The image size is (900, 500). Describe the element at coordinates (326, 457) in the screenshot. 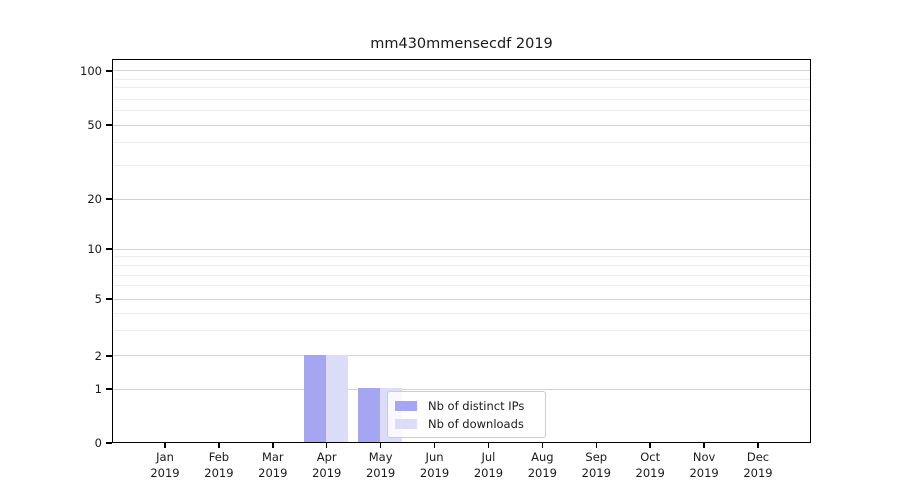

I see `x-tick-month: Apr` at that location.